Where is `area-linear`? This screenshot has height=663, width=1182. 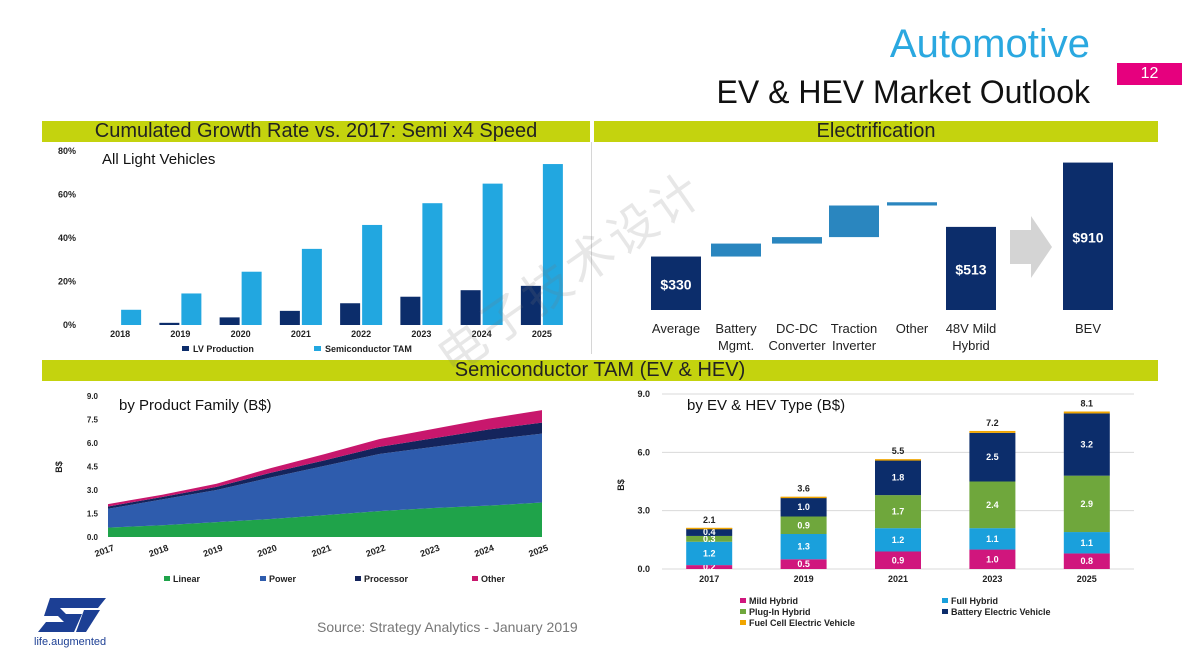
area-linear is located at coordinates (325, 519).